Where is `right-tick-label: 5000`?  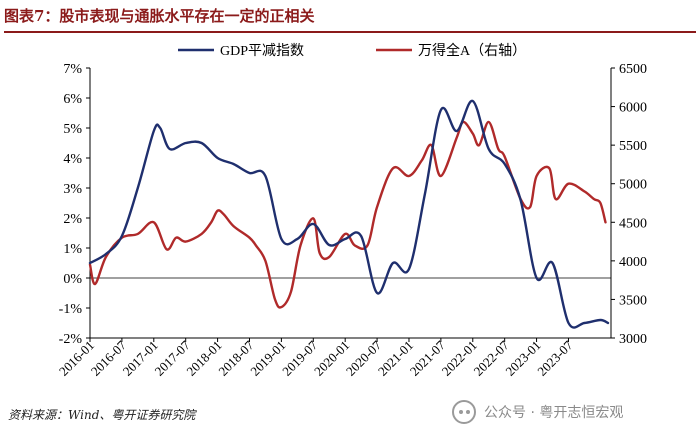
right-tick-label: 5000 is located at coordinates (633, 185).